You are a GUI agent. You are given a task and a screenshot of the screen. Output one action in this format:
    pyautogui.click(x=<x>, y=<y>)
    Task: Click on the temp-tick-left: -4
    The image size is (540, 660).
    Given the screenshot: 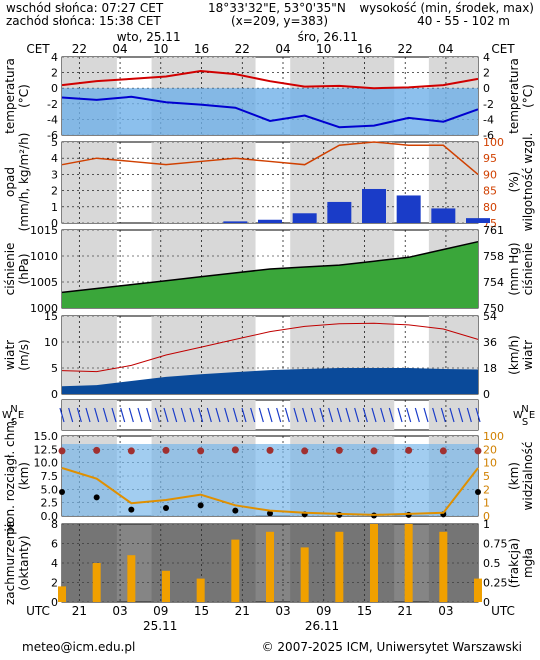 What is the action you would take?
    pyautogui.click(x=52, y=119)
    